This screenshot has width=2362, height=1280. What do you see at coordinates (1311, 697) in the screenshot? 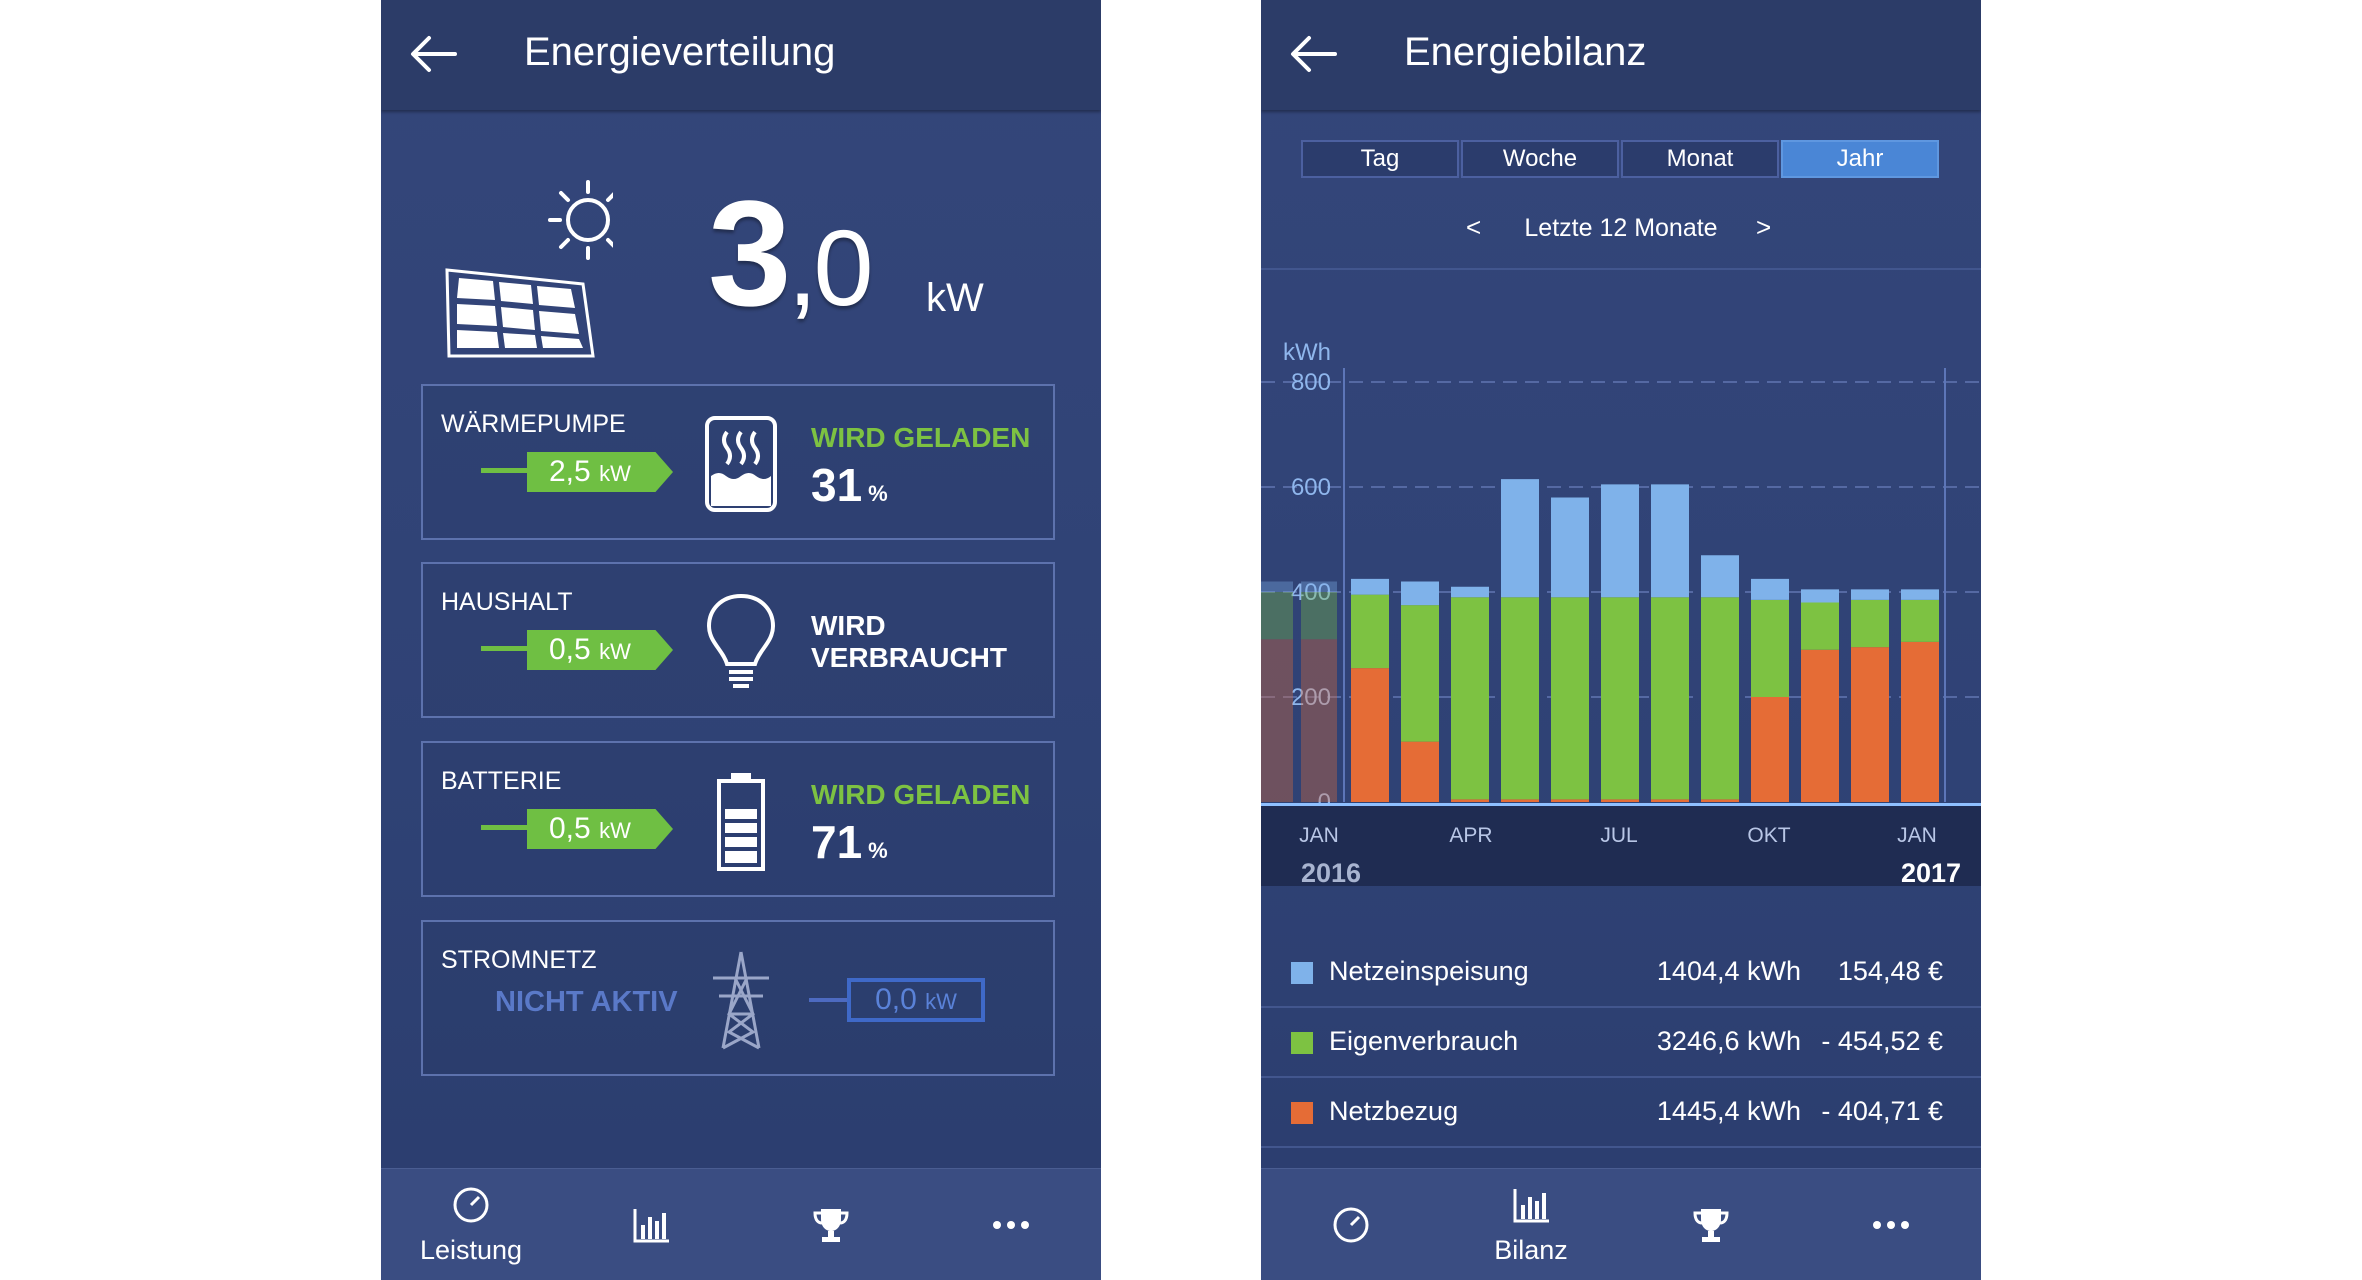
I see `y-tick-label: 200` at bounding box center [1311, 697].